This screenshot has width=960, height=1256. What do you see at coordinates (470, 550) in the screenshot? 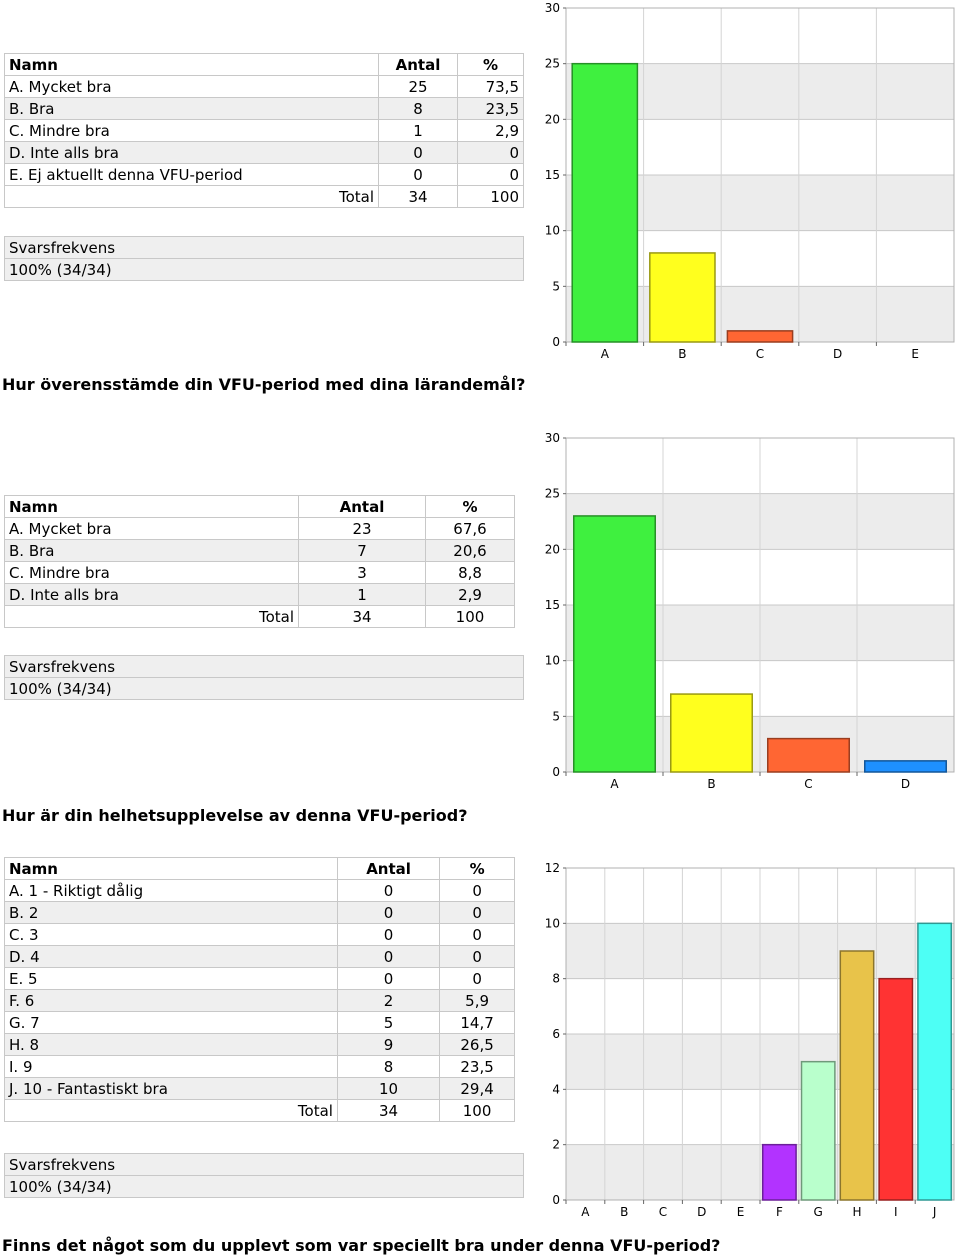
I see `row-percent: 20,6` at bounding box center [470, 550].